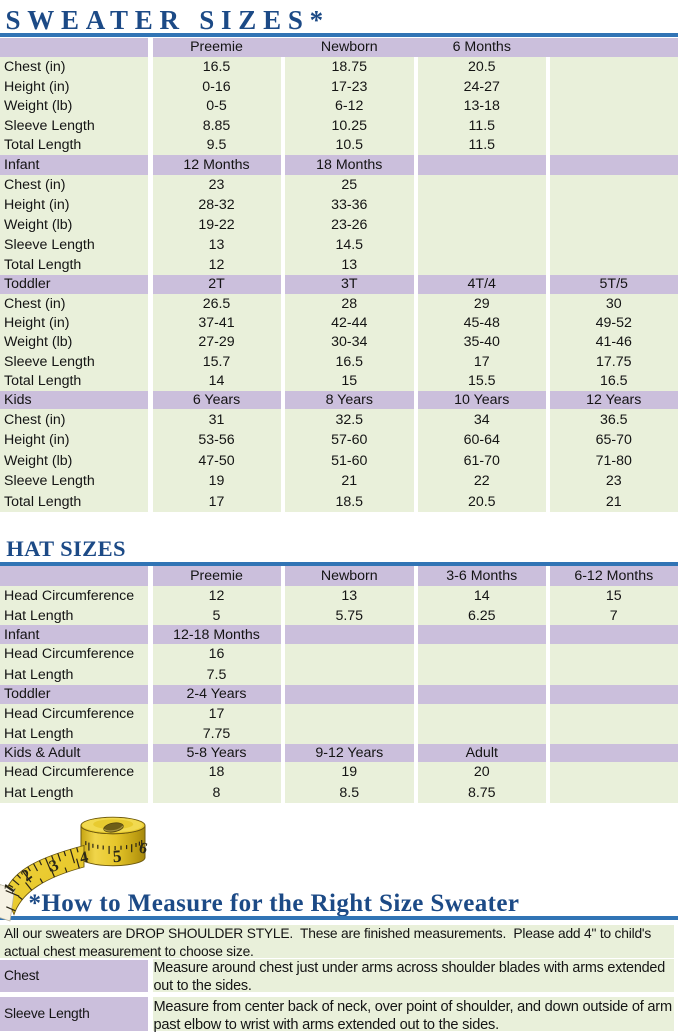 The width and height of the screenshot is (680, 1035). I want to click on svg-text: 5, so click(117, 856).